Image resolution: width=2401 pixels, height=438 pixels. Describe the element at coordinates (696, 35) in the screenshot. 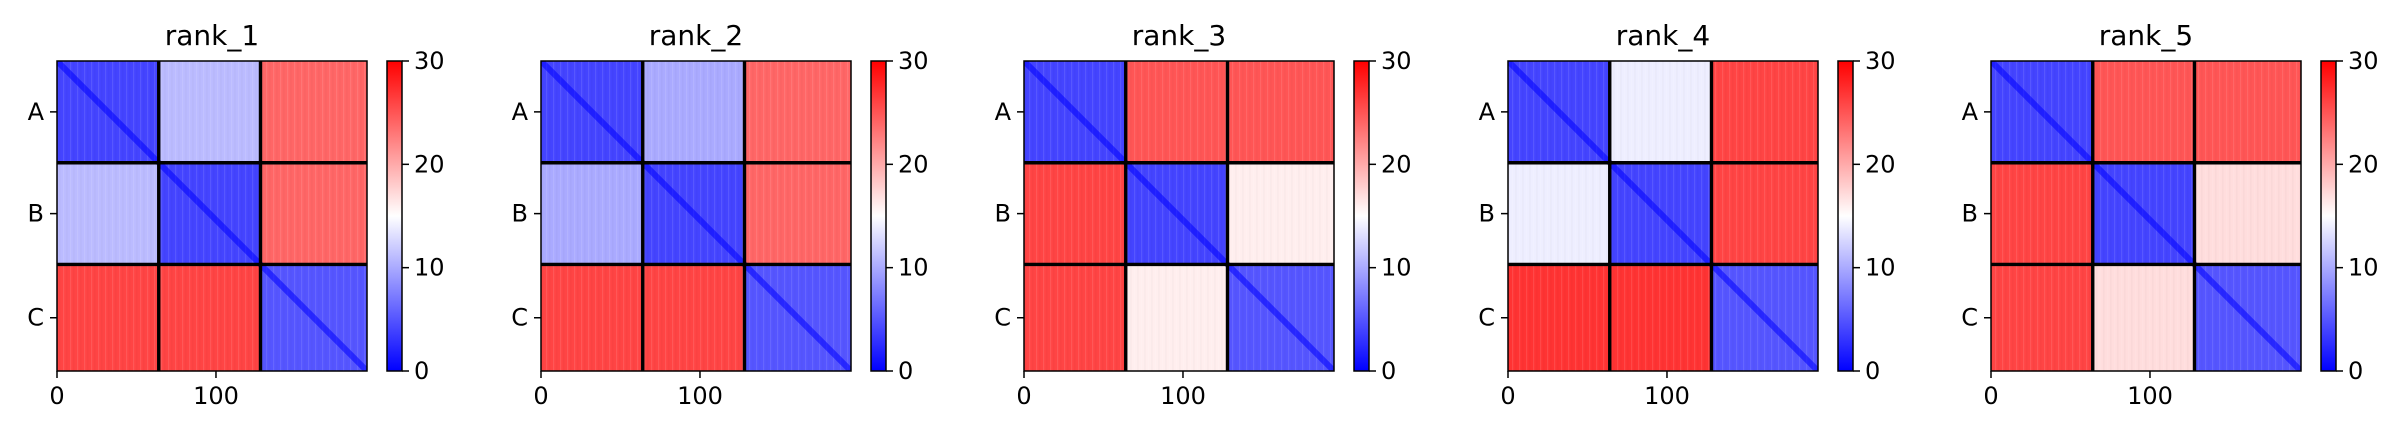

I see `panel-title: rank_2` at that location.